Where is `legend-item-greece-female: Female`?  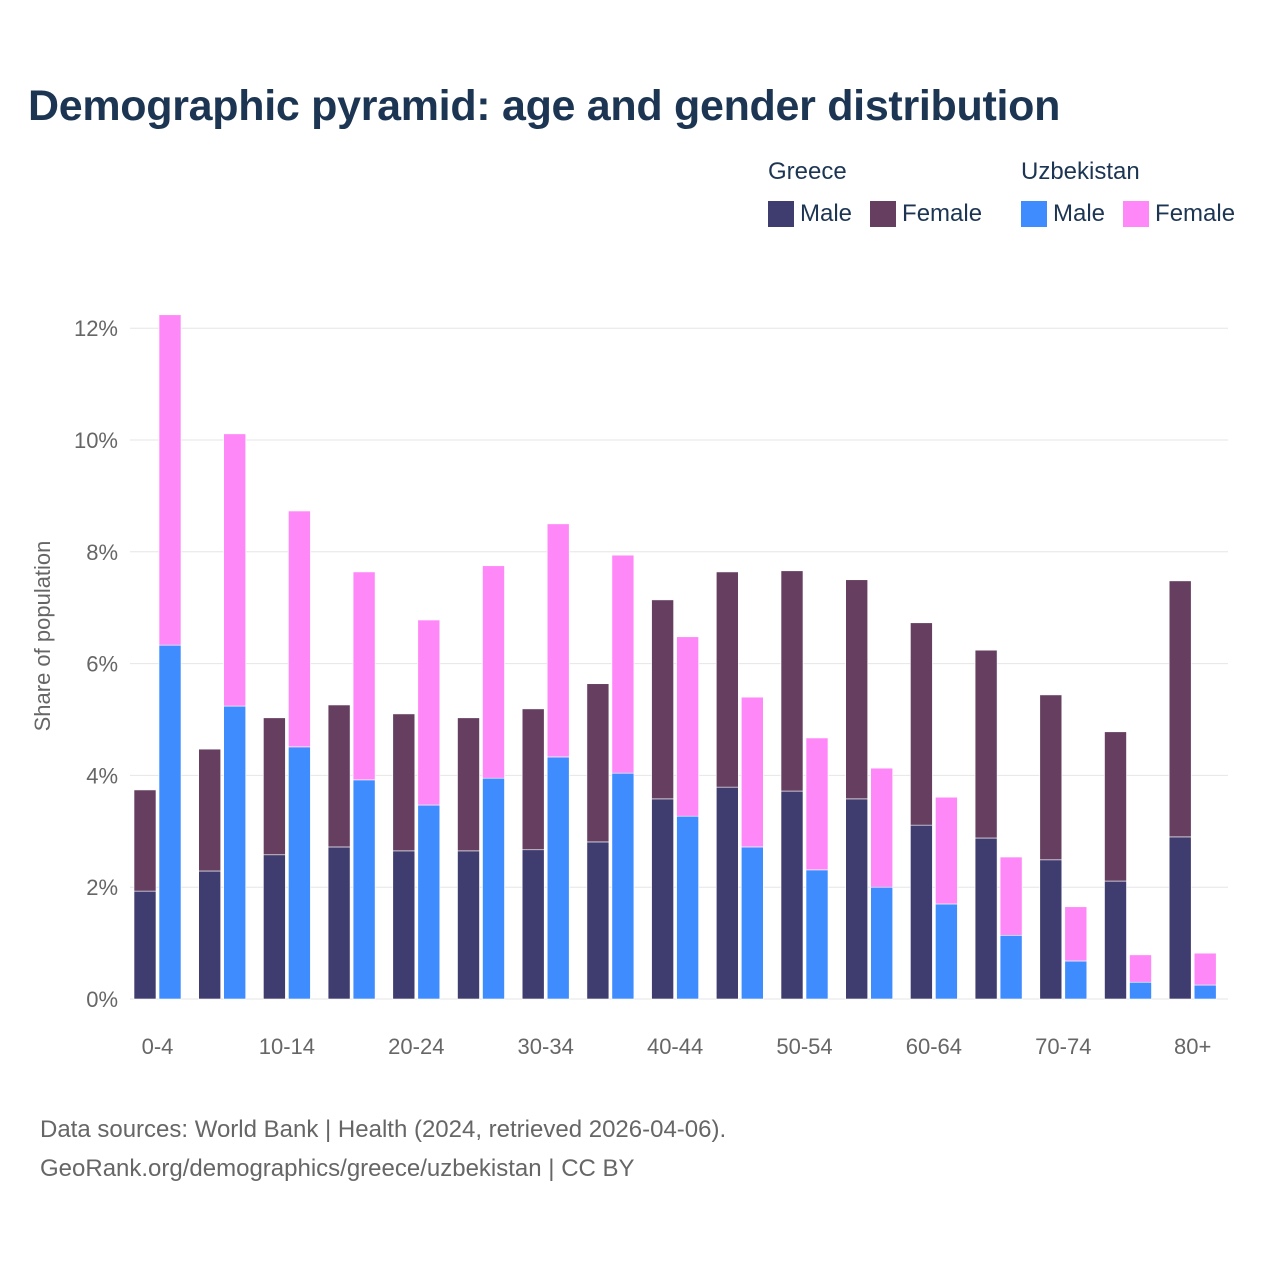
legend-item-greece-female: Female is located at coordinates (926, 214).